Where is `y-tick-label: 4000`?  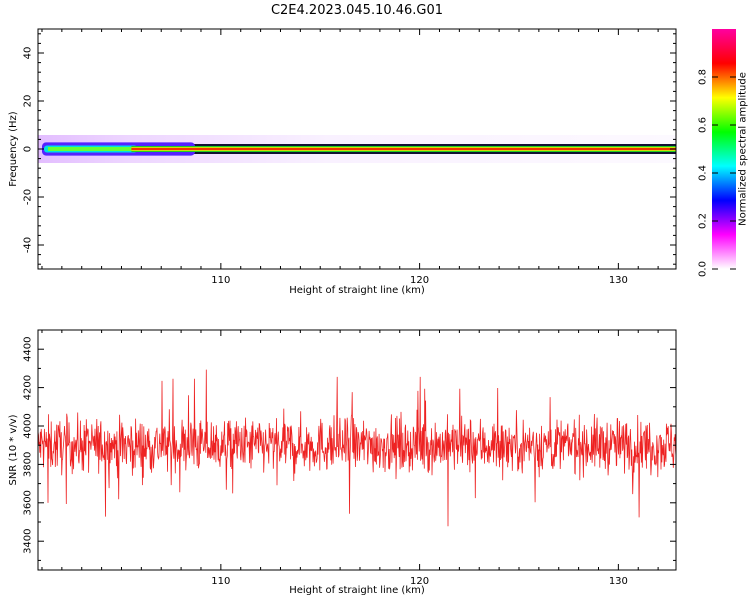 y-tick-label: 4000 is located at coordinates (28, 425).